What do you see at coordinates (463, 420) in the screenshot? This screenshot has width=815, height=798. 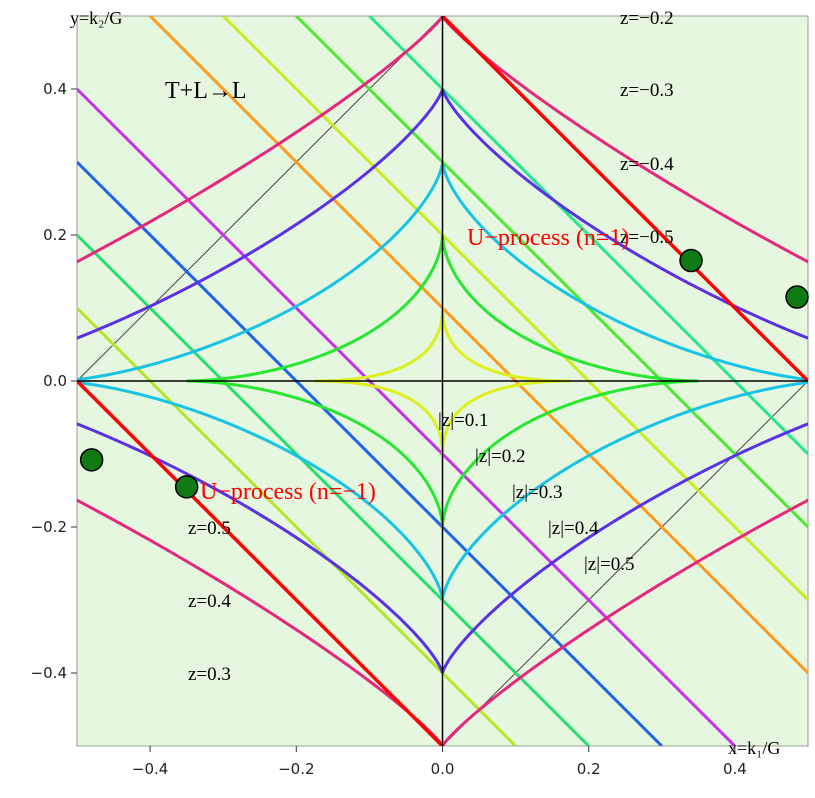 I see `level-label-0.1: |z|=0.1` at bounding box center [463, 420].